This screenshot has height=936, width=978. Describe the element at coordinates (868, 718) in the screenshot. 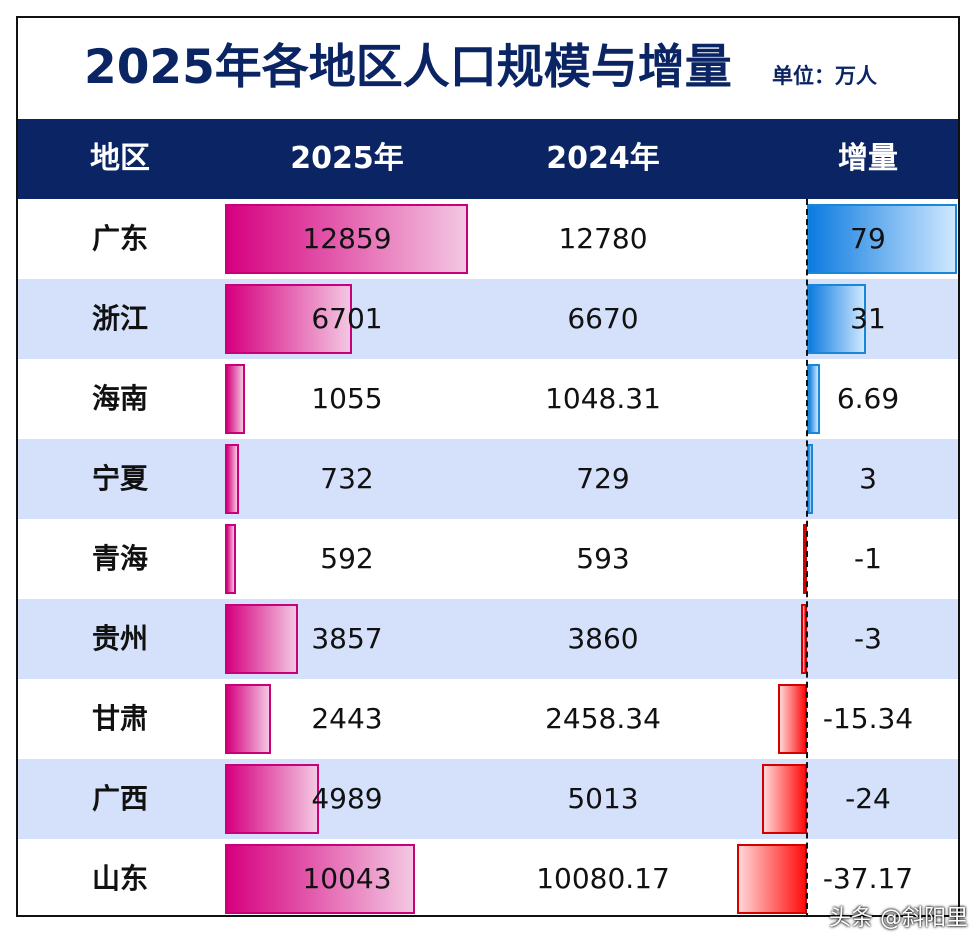

I see `value-increase: -15.34` at that location.